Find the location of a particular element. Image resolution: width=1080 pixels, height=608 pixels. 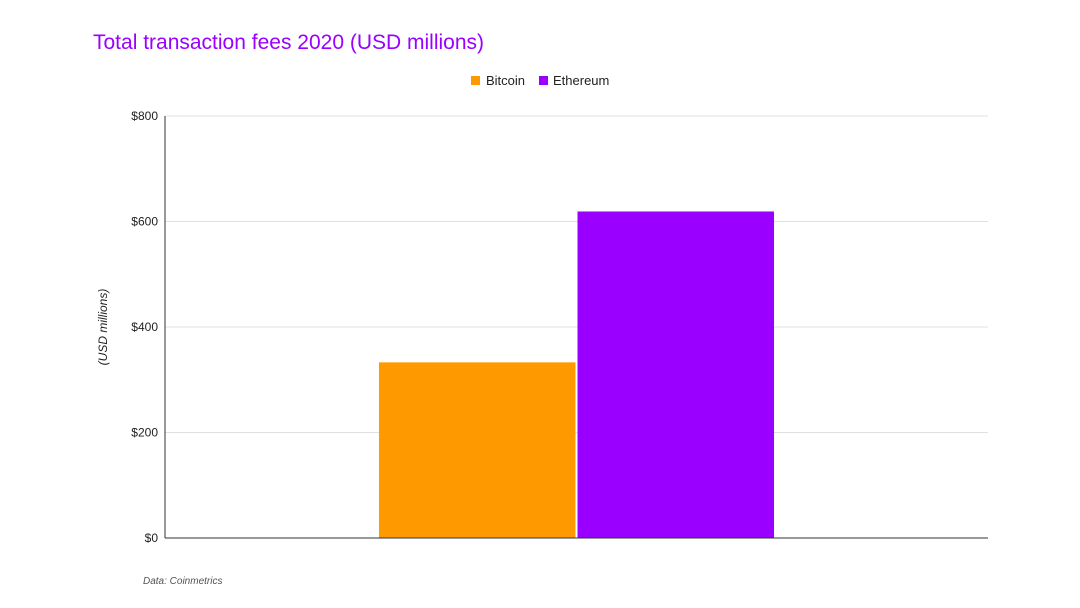

legend-swatch-ethereum is located at coordinates (543, 80).